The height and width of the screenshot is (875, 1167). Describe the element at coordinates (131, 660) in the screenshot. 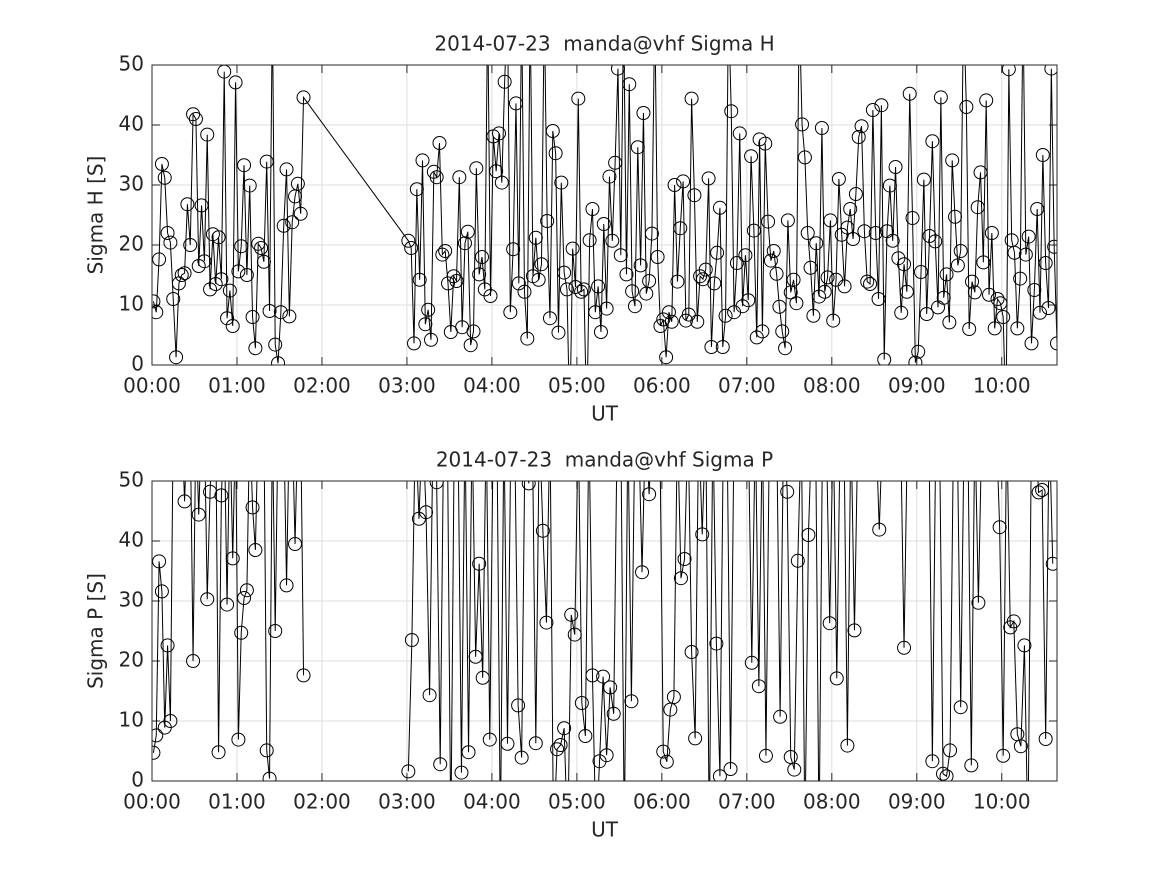

I see `y-tick-label: 20` at that location.